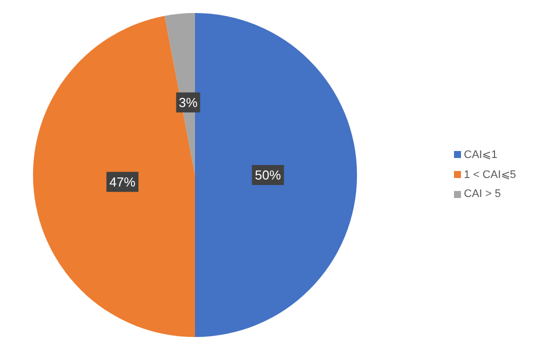 The width and height of the screenshot is (536, 355). What do you see at coordinates (268, 175) in the screenshot?
I see `data-label: 50%` at bounding box center [268, 175].